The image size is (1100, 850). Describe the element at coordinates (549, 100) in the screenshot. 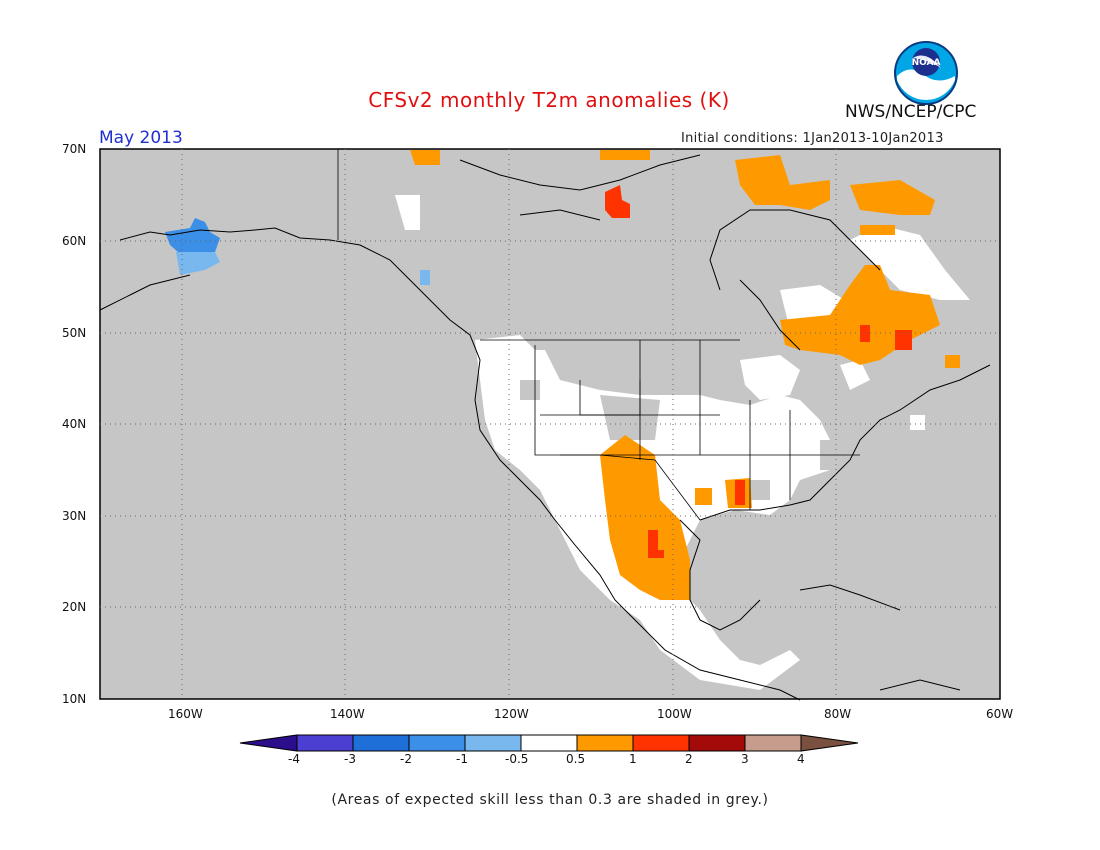

I see `map-title: CFSv2 monthly T2m anomalies (K)` at that location.